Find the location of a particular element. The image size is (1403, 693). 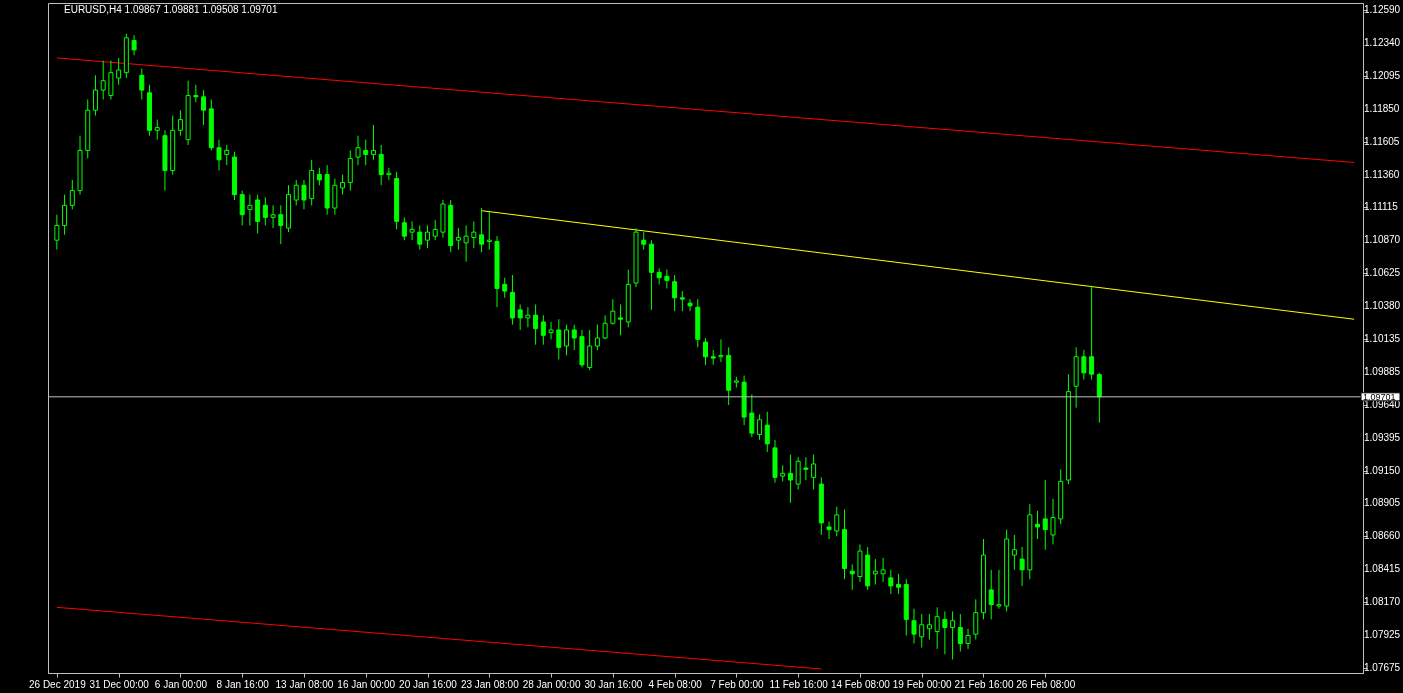

x-tick-label: 28 Jan 00:00 is located at coordinates (551, 684).